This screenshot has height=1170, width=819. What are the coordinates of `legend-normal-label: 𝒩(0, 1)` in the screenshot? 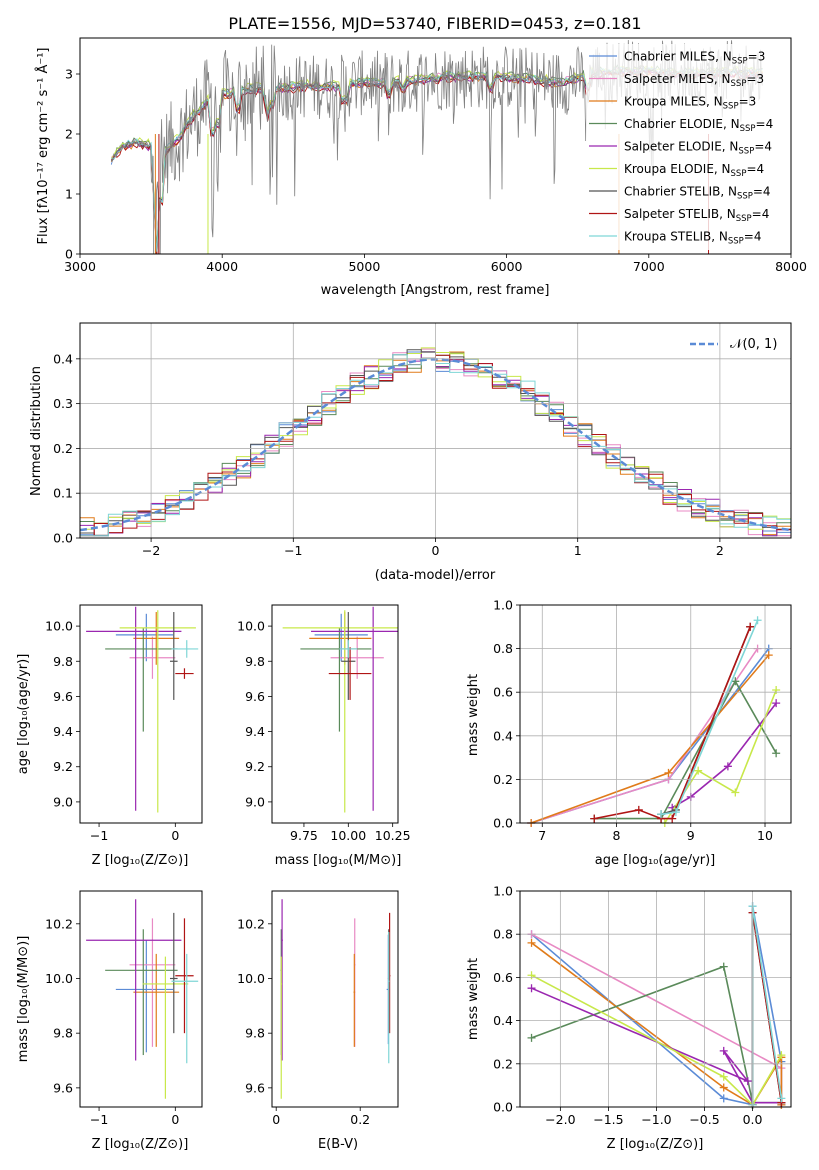 It's located at (753, 344).